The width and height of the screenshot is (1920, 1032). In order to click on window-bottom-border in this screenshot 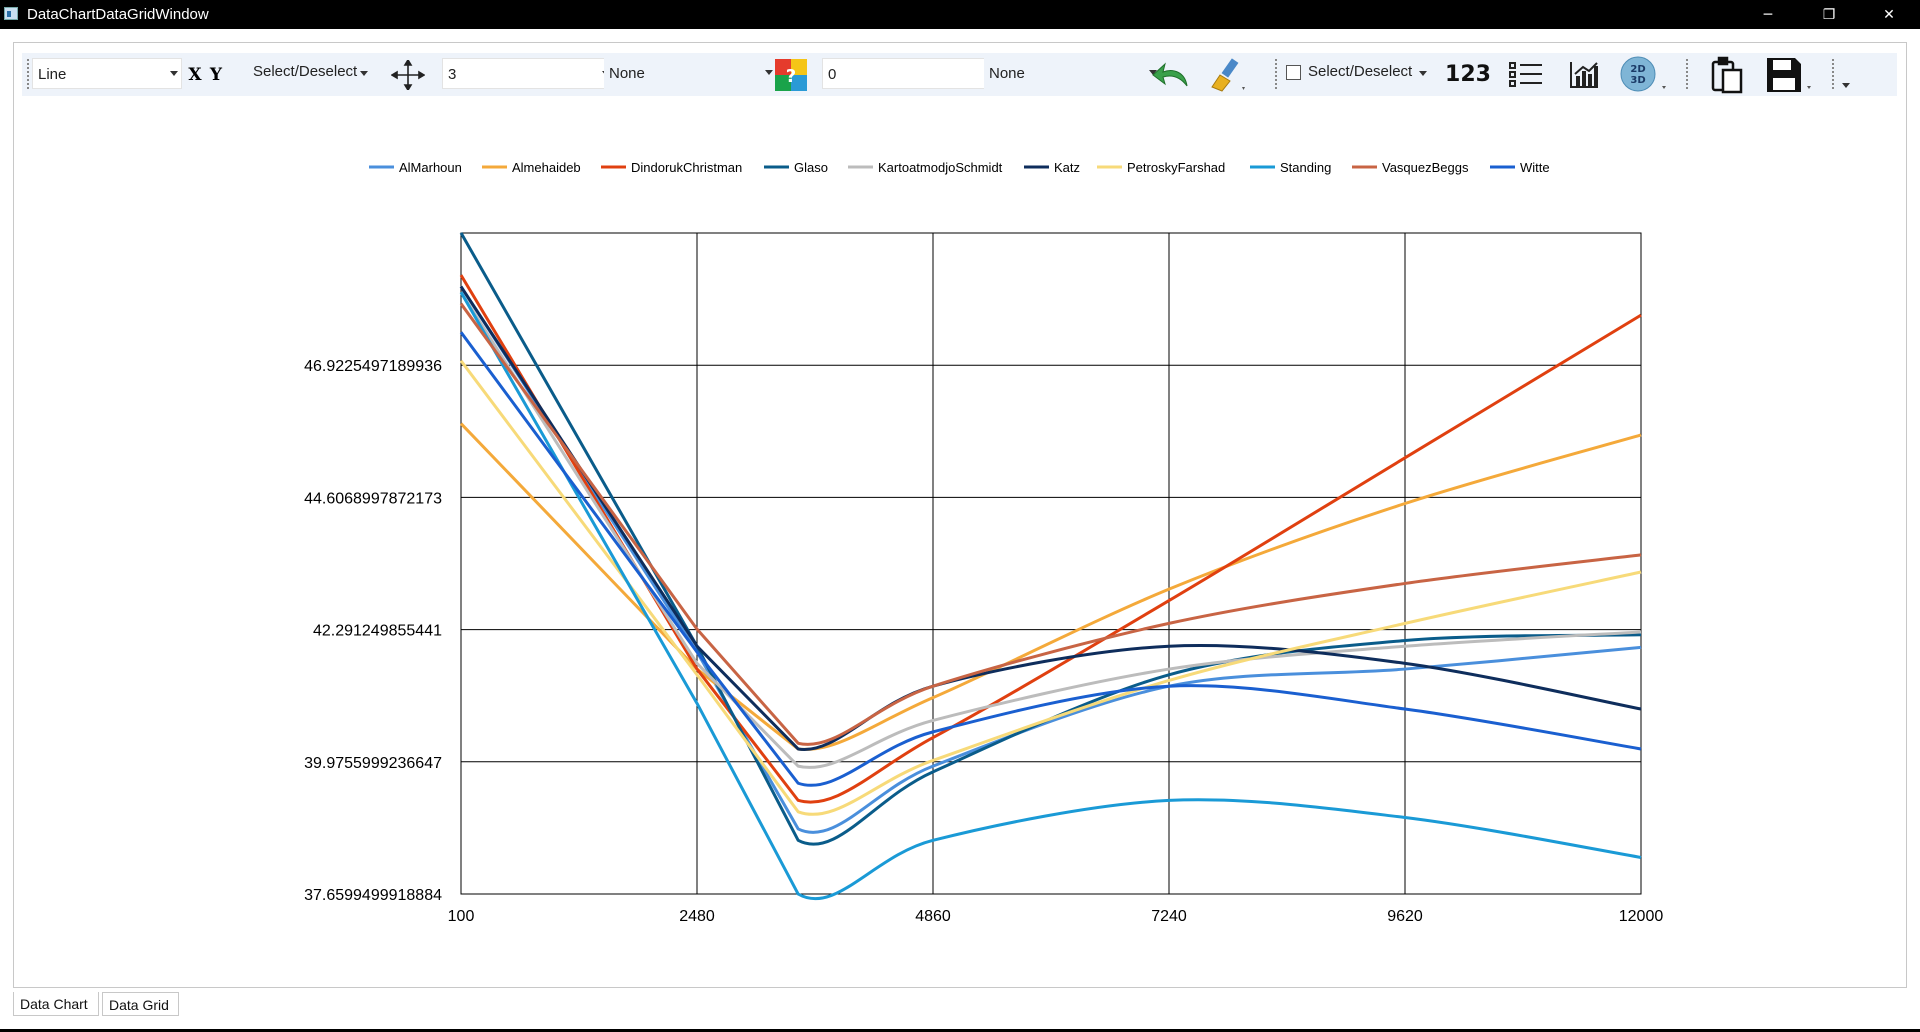, I will do `click(960, 1030)`.